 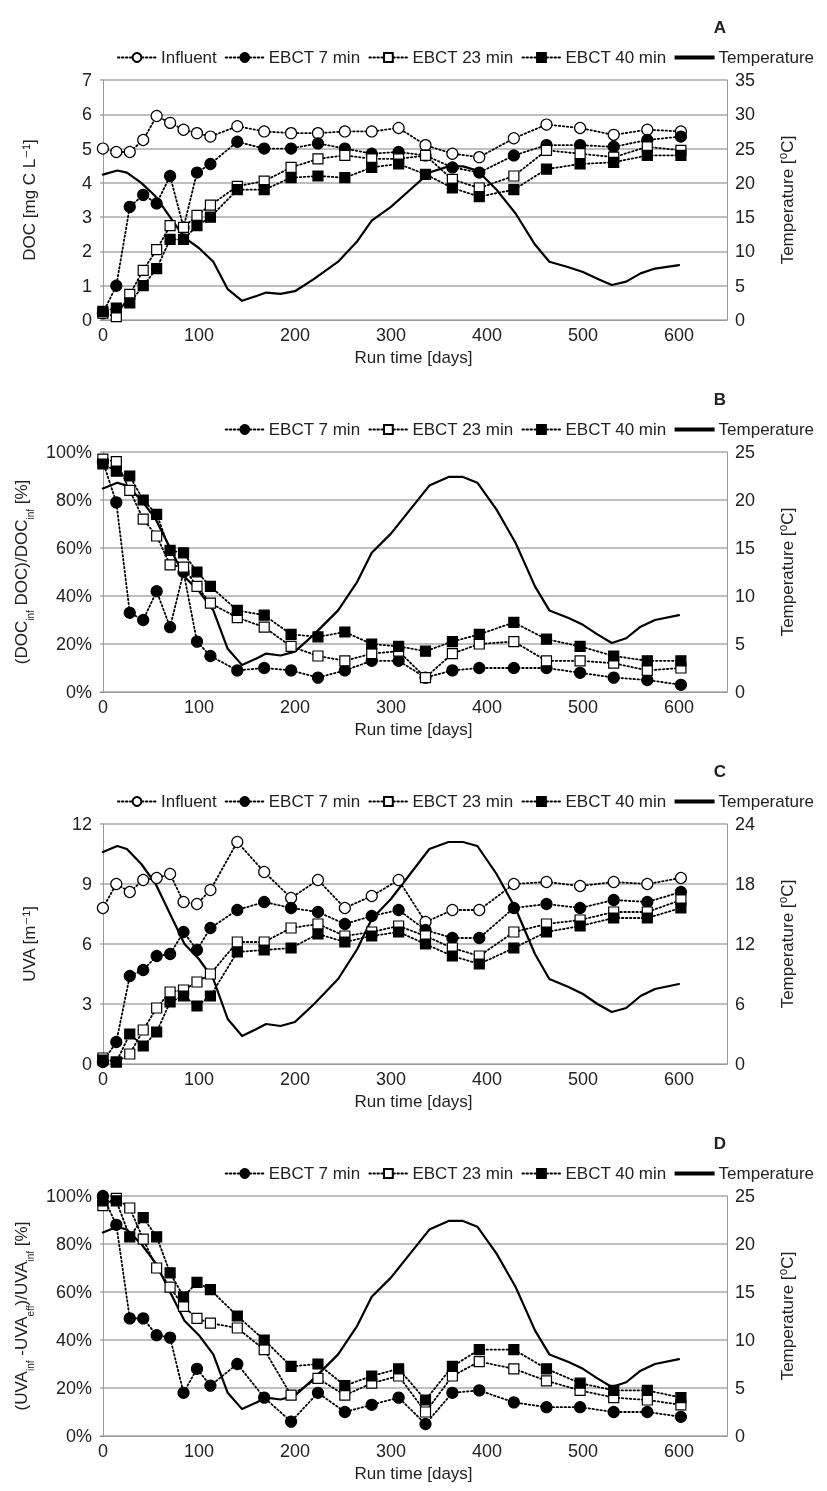 I want to click on y-axis-title: DOC [mg C L⁻¹], so click(x=29, y=200).